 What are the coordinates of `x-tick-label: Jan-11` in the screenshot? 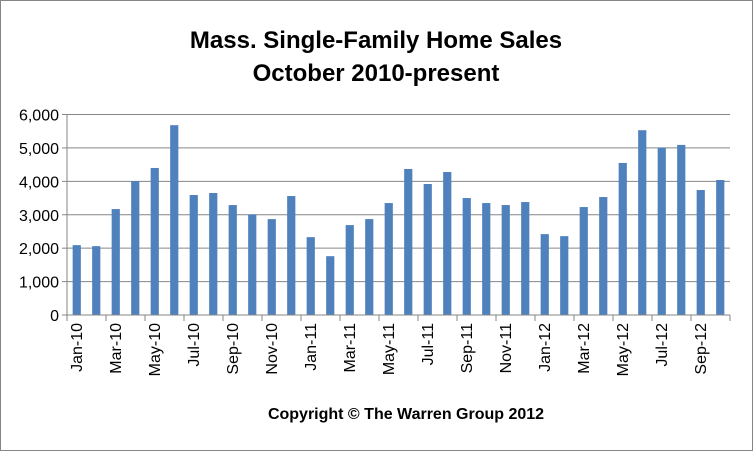 It's located at (311, 347).